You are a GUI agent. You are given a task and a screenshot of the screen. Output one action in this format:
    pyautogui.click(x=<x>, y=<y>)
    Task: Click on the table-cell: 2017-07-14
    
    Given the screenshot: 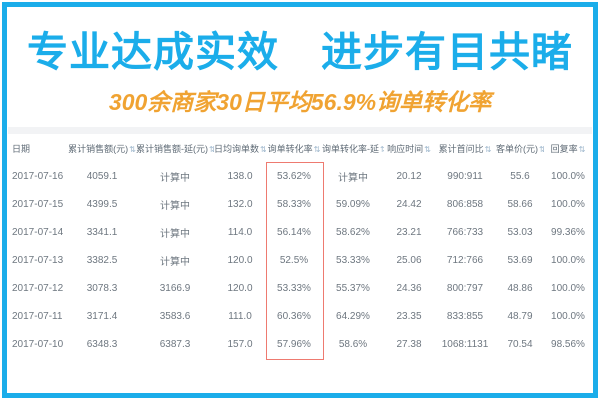 What is the action you would take?
    pyautogui.click(x=38, y=232)
    